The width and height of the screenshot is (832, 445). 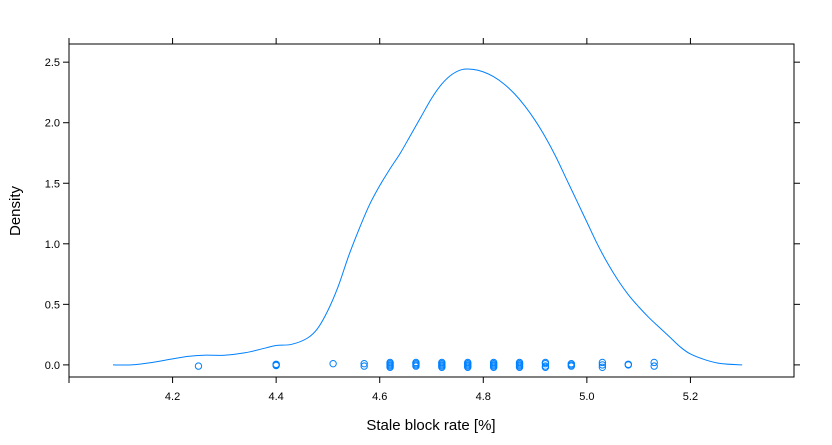 What do you see at coordinates (66, 213) in the screenshot?
I see `y-ticks-left` at bounding box center [66, 213].